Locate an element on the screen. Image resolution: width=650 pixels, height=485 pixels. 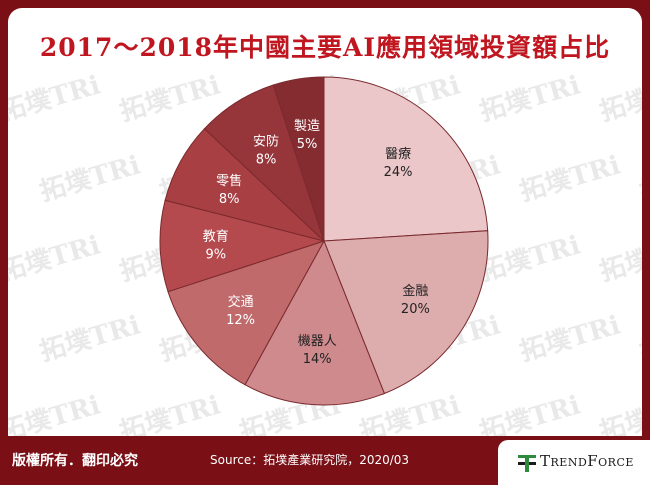
brand-name: TrendForce is located at coordinates (587, 461).